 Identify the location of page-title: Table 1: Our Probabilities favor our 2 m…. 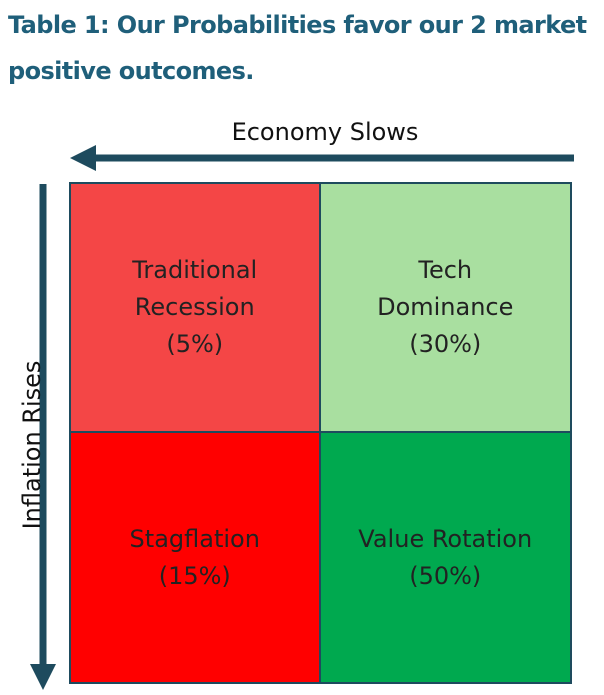
(304, 48).